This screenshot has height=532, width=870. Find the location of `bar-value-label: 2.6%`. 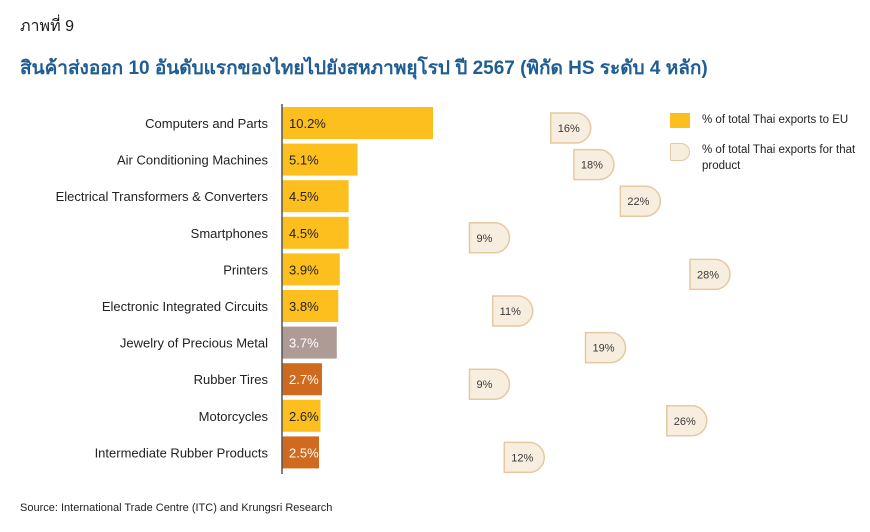

bar-value-label: 2.6% is located at coordinates (304, 416).